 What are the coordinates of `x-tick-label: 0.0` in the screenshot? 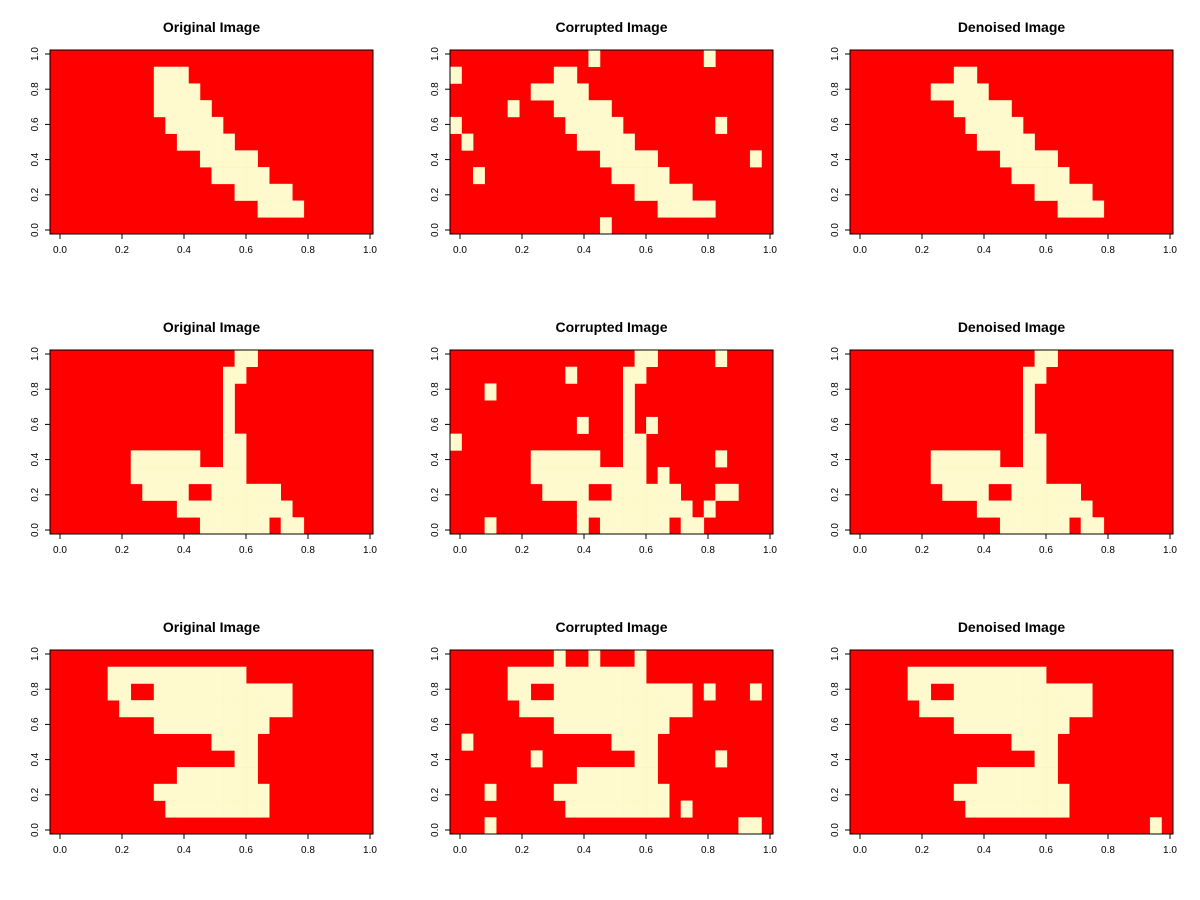 It's located at (60, 250).